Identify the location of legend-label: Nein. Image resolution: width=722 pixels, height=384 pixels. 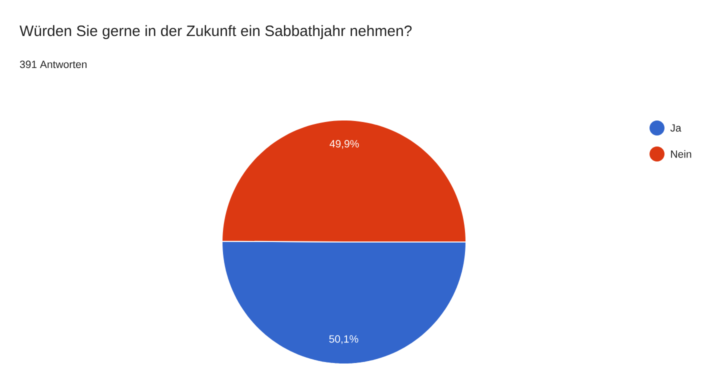
(681, 154).